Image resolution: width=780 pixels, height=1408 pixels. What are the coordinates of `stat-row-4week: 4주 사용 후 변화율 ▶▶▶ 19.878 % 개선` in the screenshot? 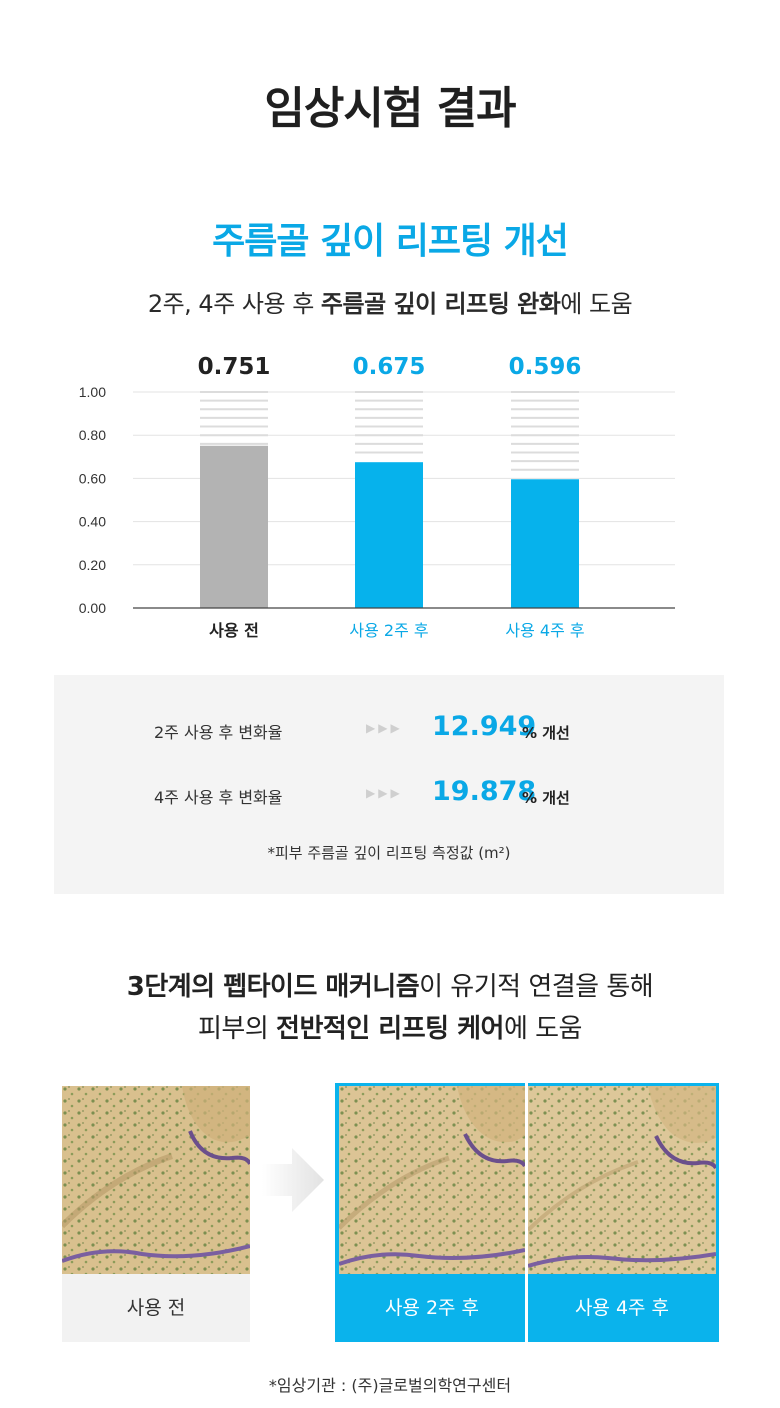 It's located at (389, 796).